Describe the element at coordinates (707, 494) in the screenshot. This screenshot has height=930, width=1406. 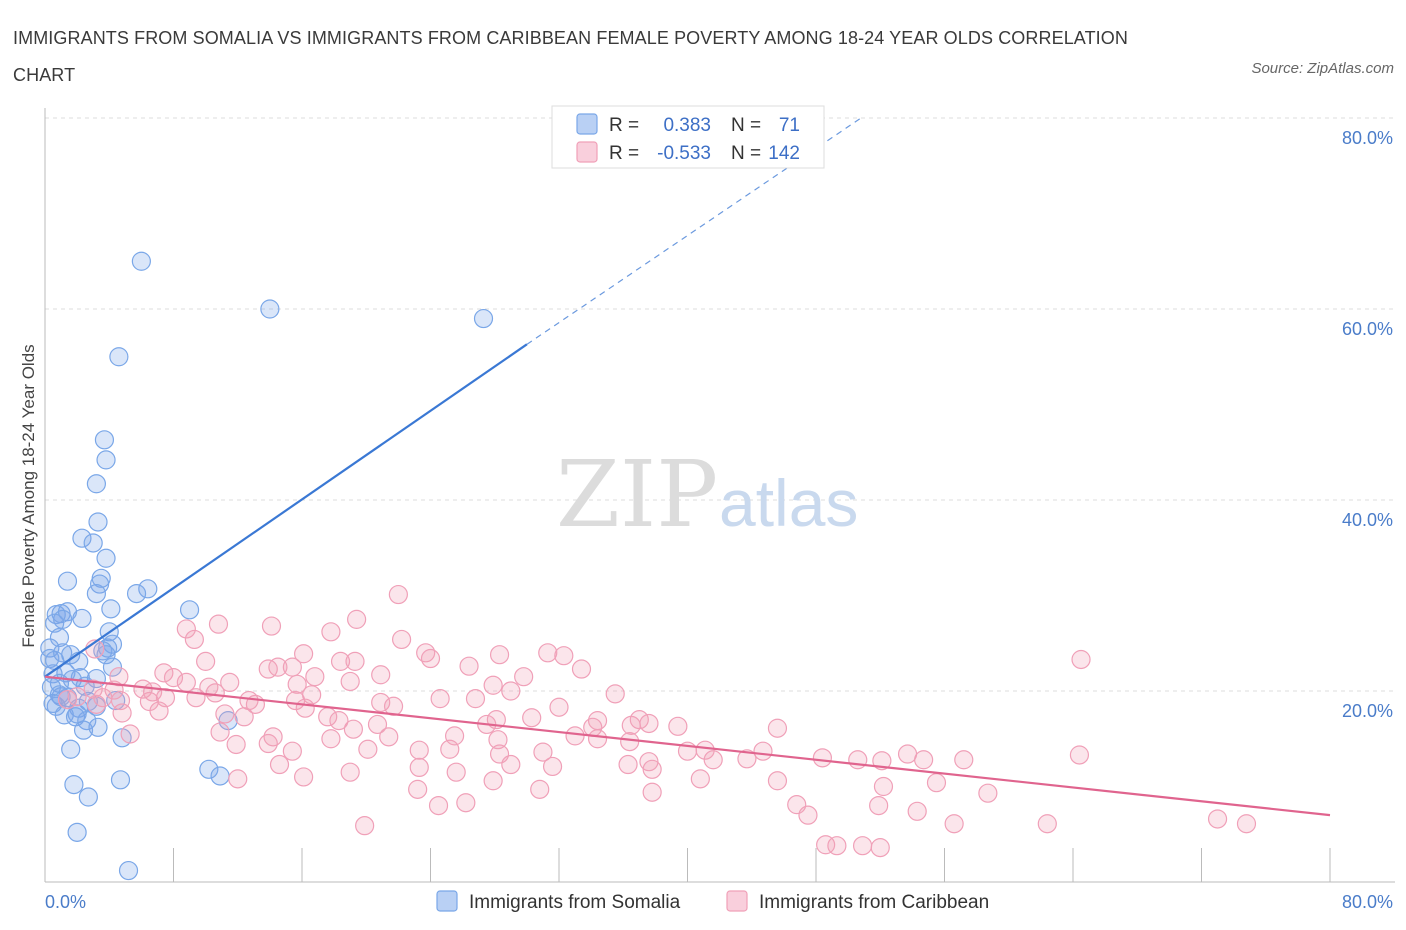
I see `watermark: ZIP atlas` at that location.